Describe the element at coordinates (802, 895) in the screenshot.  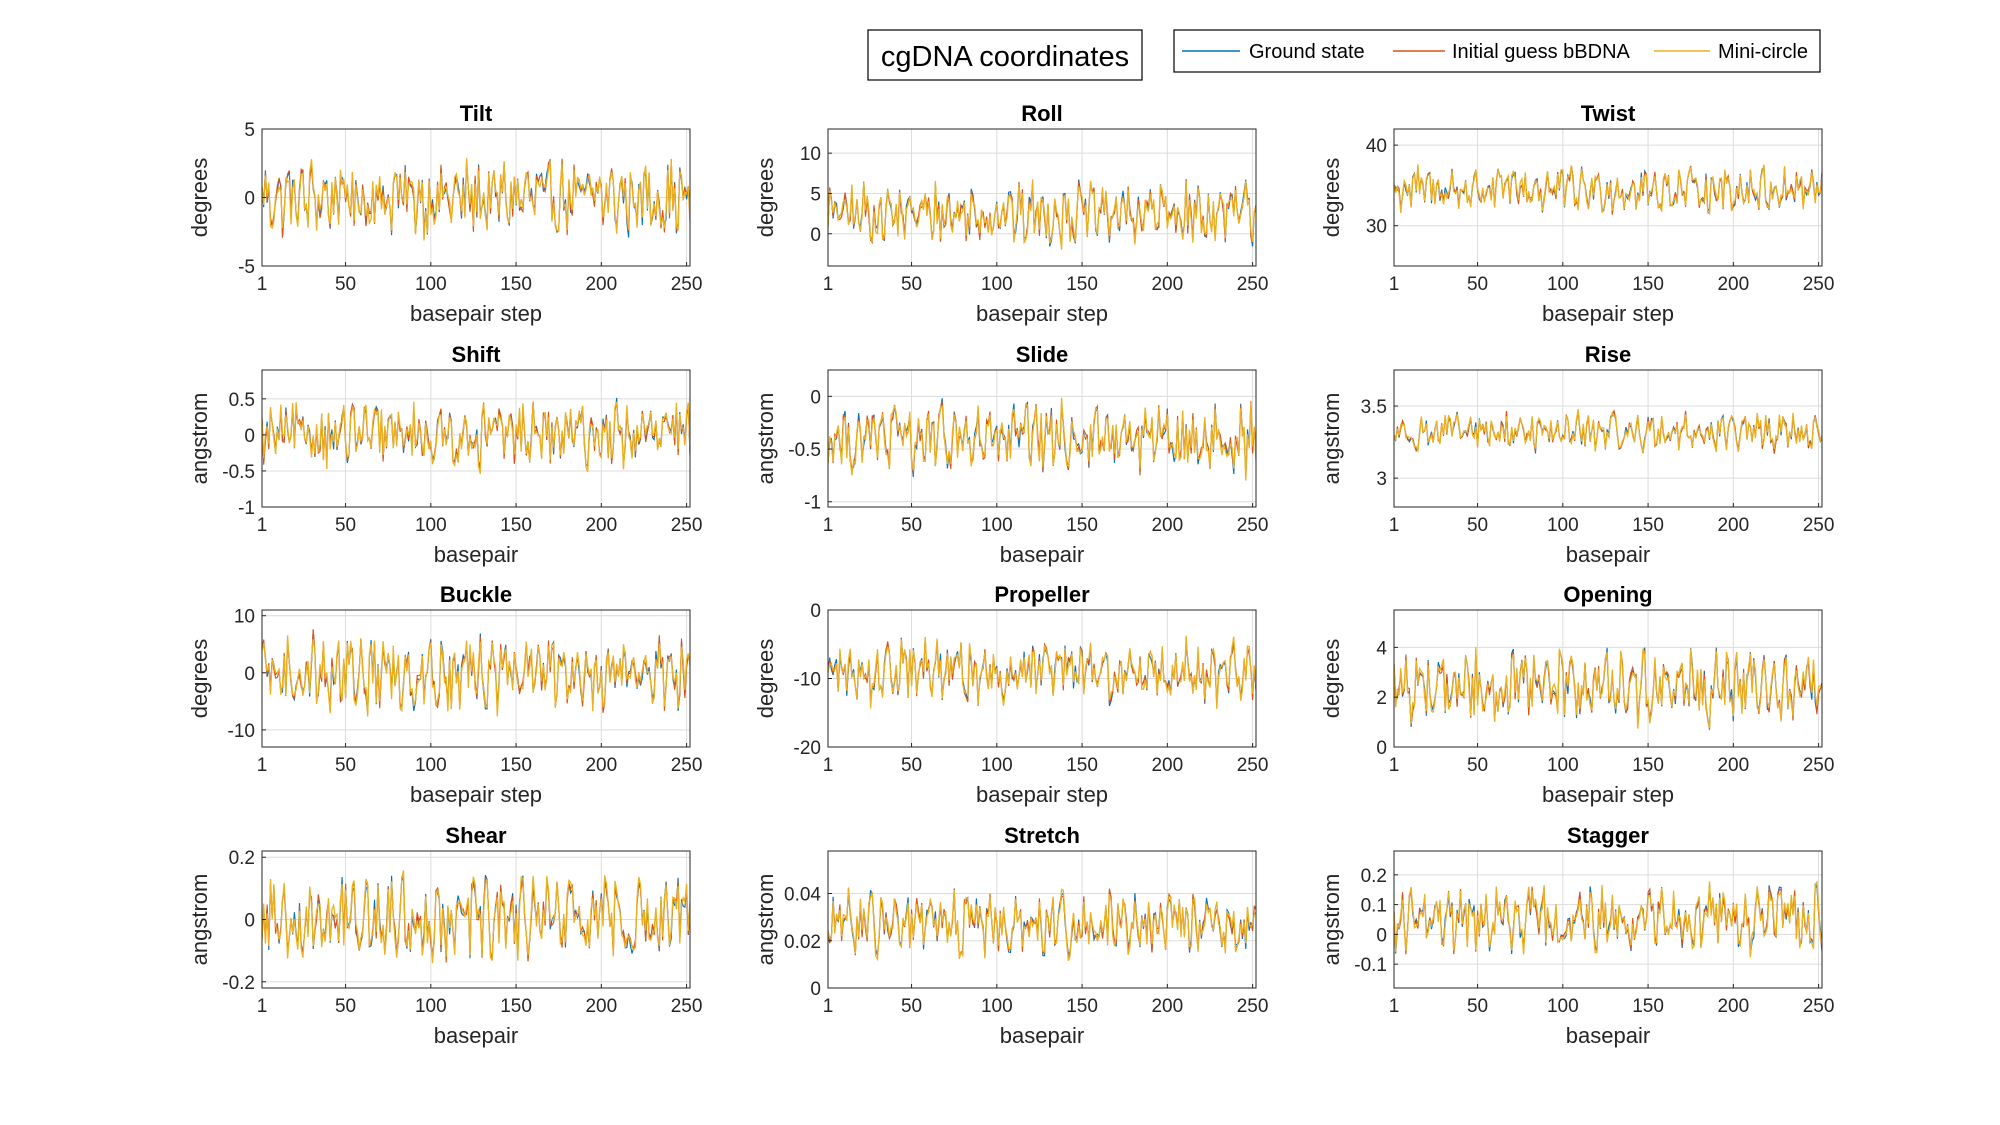
I see `y-tick-label: 0.04` at that location.